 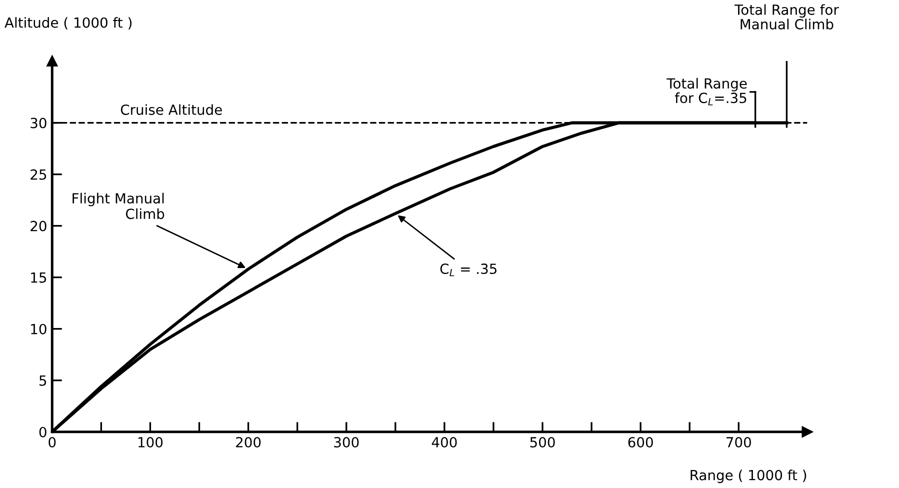 I want to click on y-axis-title: Altitude ( 1000 ft ), so click(x=68, y=23).